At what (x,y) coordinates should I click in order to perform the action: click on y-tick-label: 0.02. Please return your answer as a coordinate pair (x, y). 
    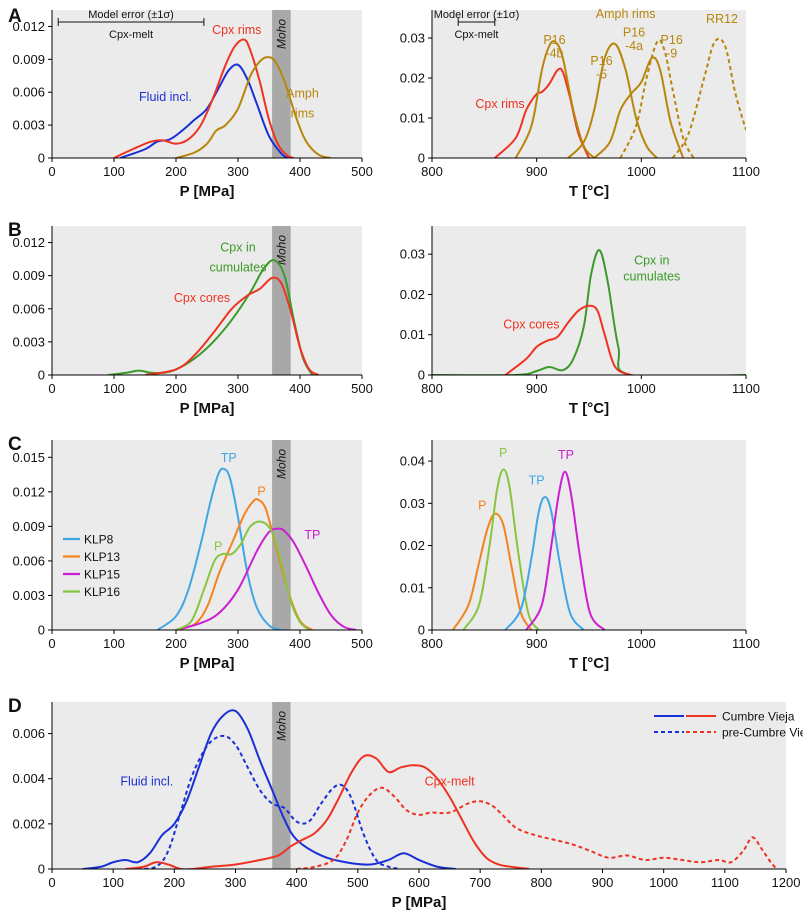
    Looking at the image, I should click on (412, 78).